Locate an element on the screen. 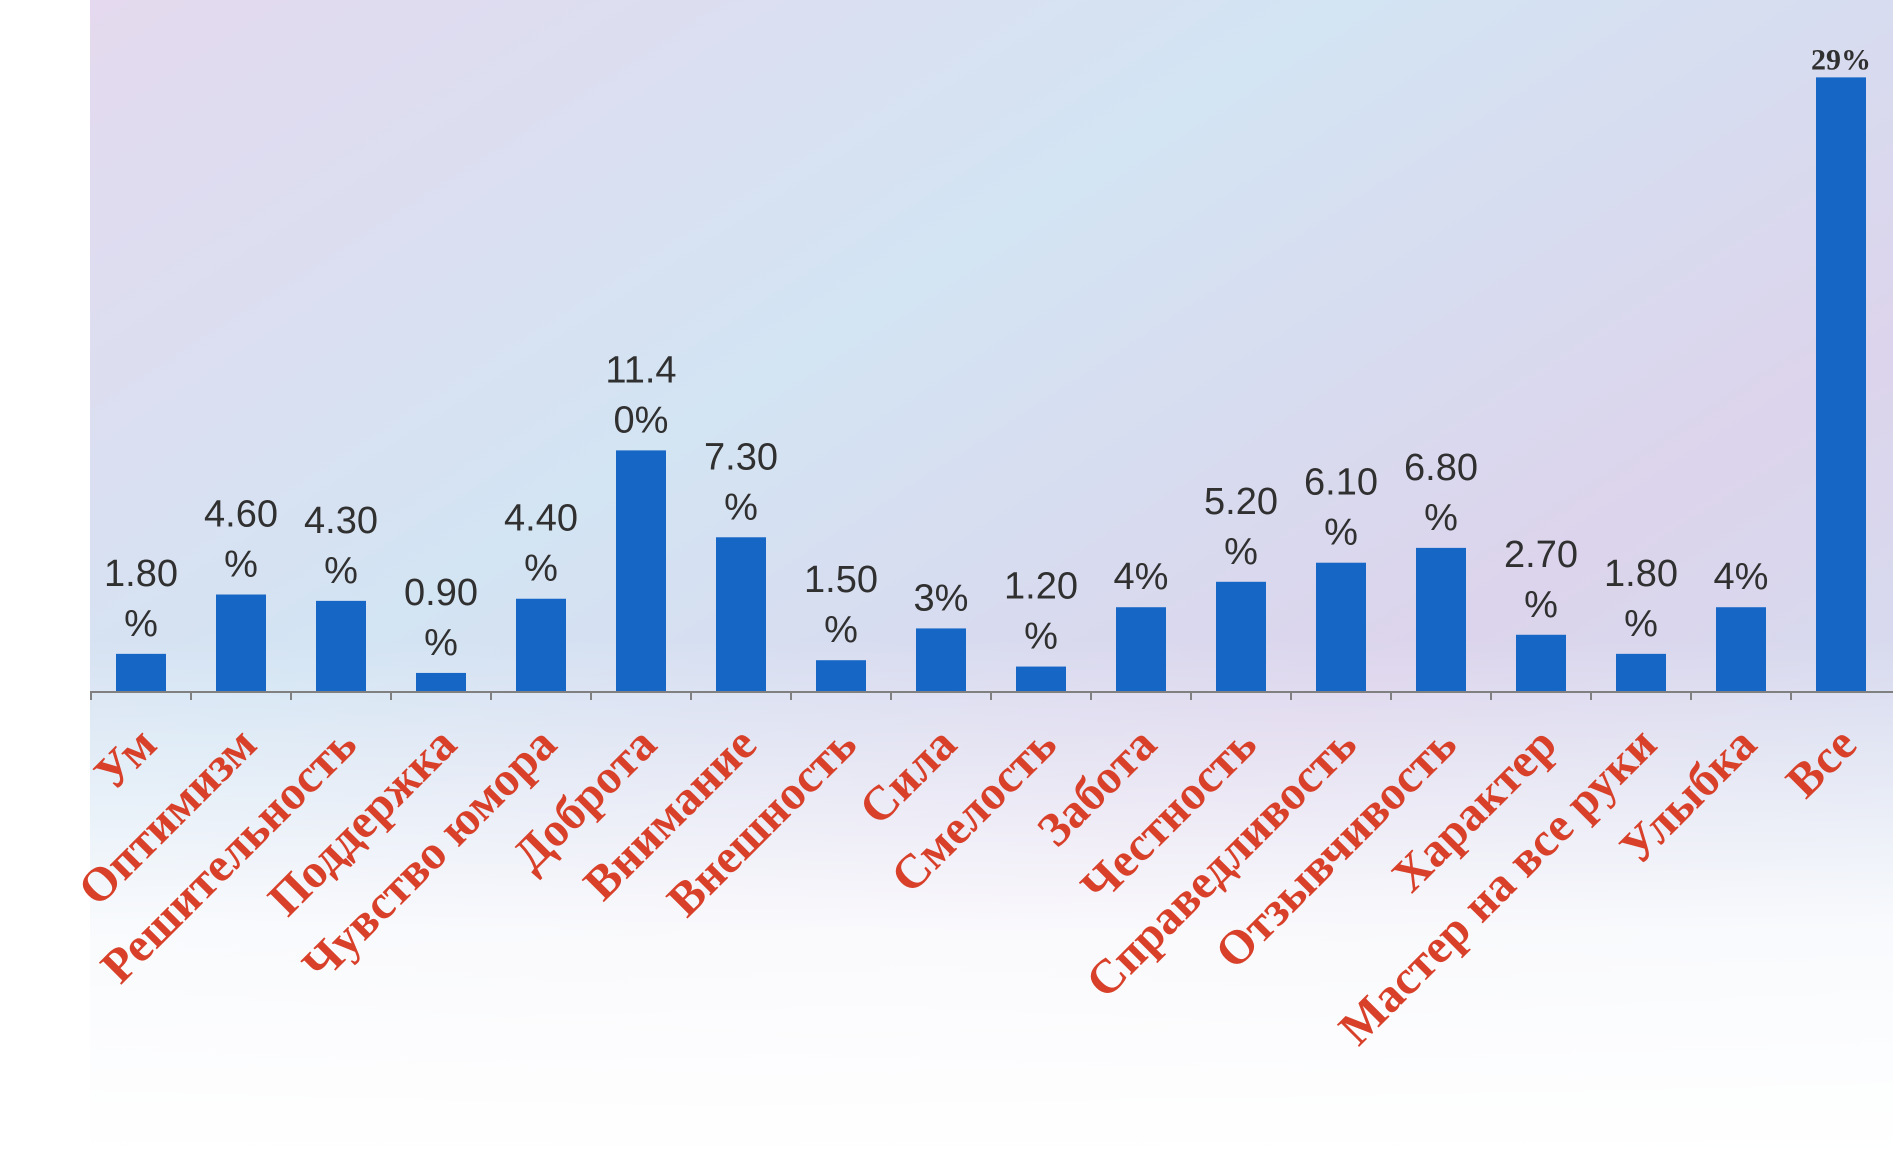 Image resolution: width=1893 pixels, height=1160 pixels. data-label: 1.50 is located at coordinates (841, 580).